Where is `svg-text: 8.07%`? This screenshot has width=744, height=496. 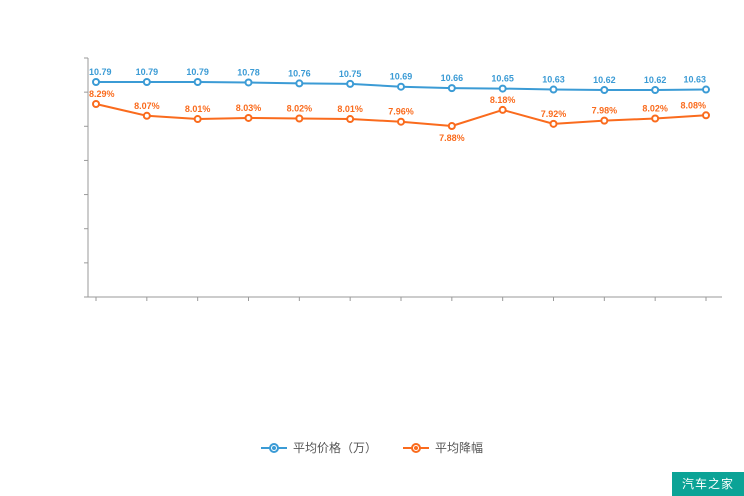 svg-text: 8.07% is located at coordinates (147, 106).